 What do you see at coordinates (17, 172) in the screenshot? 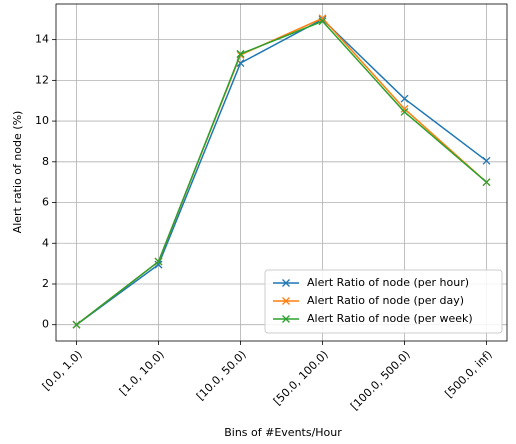
I see `y-axis-label: Alert ratio of node (%)` at bounding box center [17, 172].